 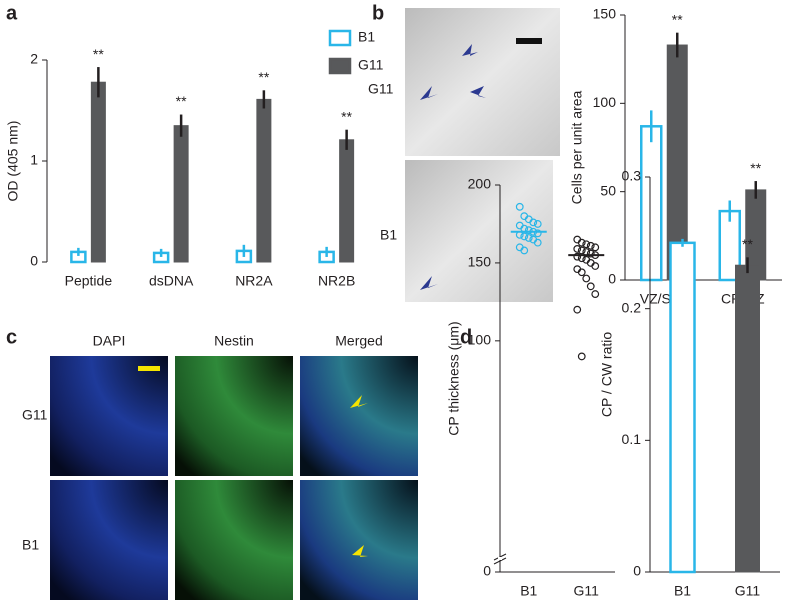 I want to click on x-tick-label: Peptide, so click(x=89, y=281).